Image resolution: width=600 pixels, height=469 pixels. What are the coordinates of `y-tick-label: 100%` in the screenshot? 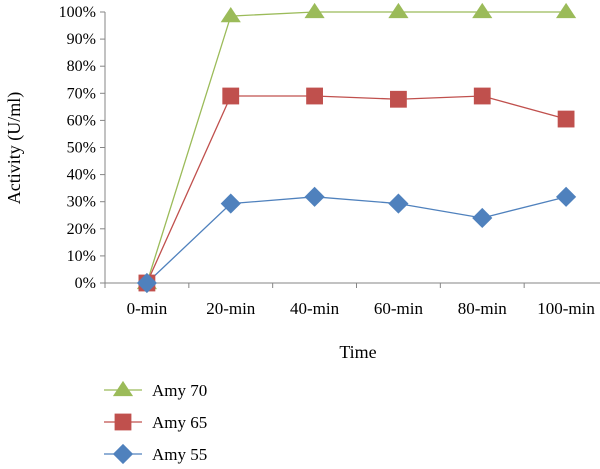 It's located at (77, 12).